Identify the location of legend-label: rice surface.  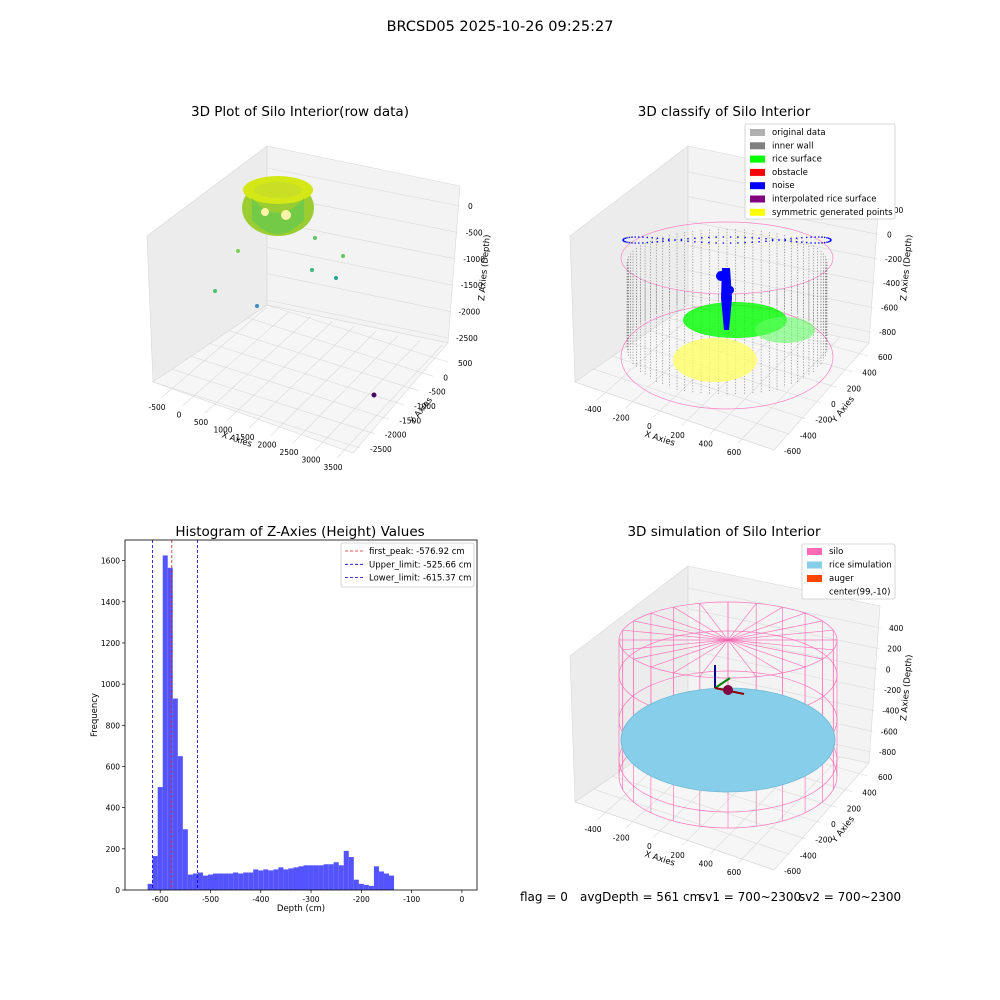
(797, 160).